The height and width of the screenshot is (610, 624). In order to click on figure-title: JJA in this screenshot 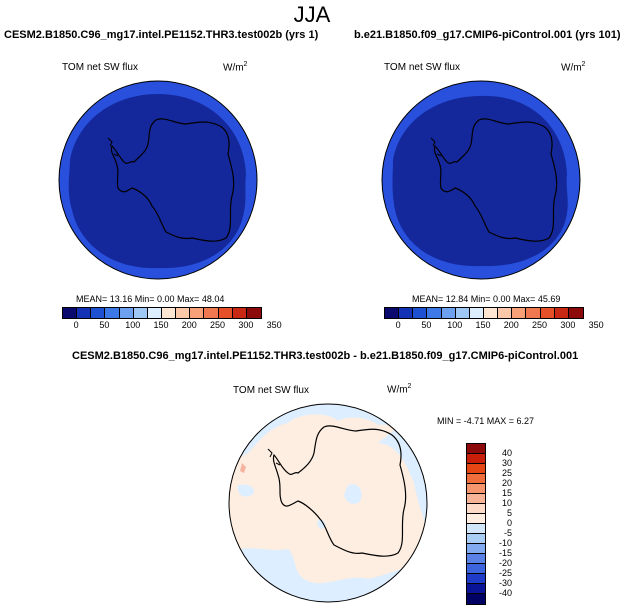, I will do `click(312, 14)`.